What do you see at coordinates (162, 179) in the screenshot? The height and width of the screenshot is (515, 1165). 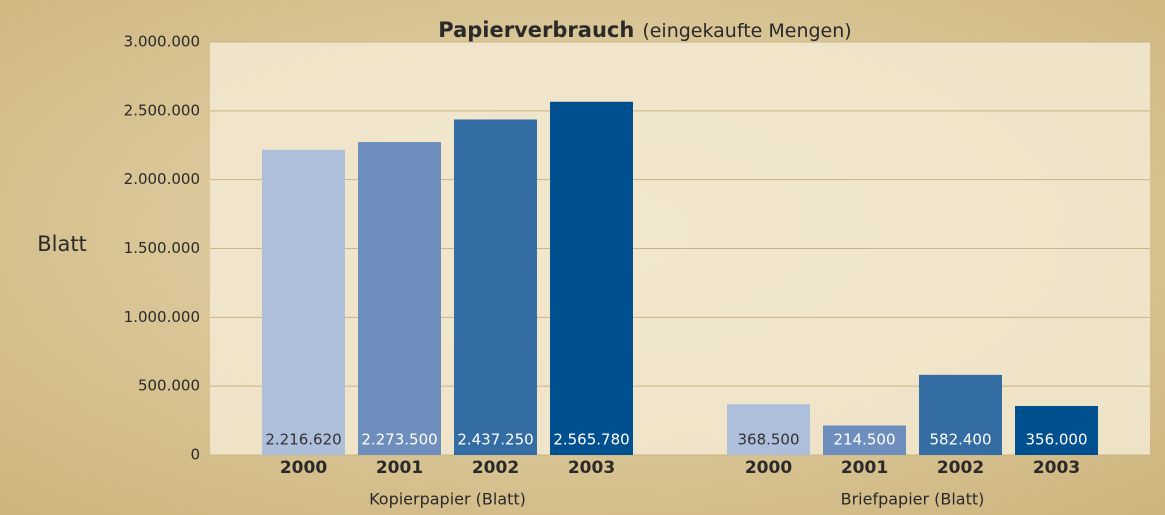 I see `y-tick-label: 2.000.000` at bounding box center [162, 179].